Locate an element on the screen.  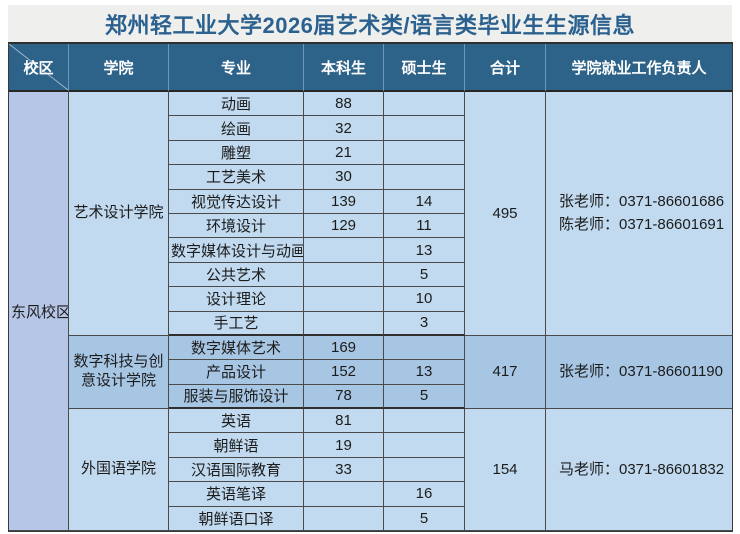
major-cell: 英语 is located at coordinates (236, 421).